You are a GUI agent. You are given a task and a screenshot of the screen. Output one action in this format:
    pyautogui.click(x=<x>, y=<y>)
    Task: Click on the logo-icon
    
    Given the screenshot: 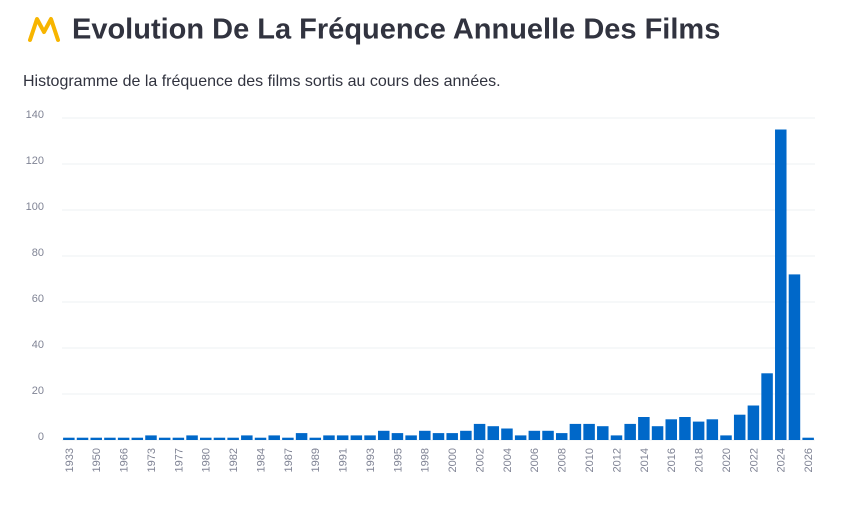 What is the action you would take?
    pyautogui.click(x=44, y=29)
    